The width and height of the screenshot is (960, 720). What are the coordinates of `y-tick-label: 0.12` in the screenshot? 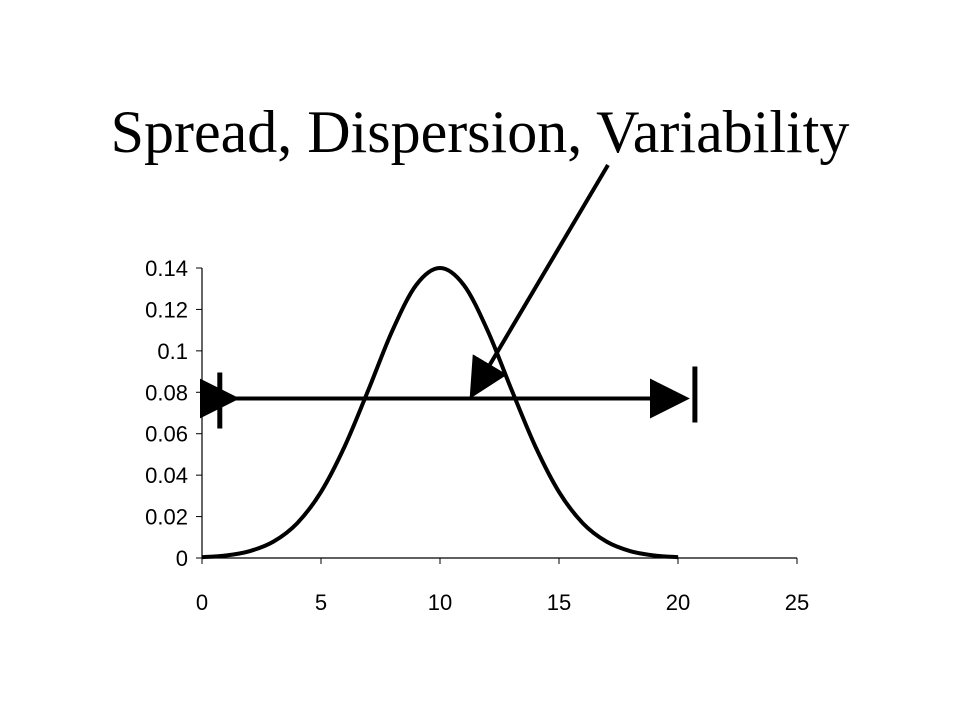 It's located at (166, 309).